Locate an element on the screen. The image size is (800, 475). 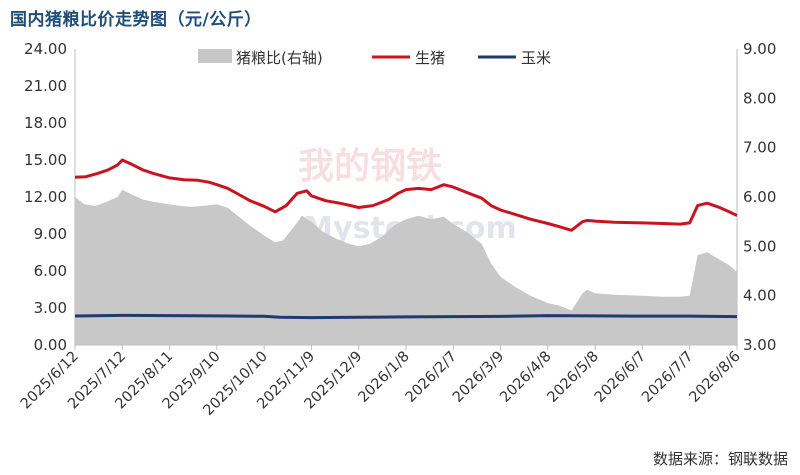
left-tick-label: 6.00 is located at coordinates (50, 271).